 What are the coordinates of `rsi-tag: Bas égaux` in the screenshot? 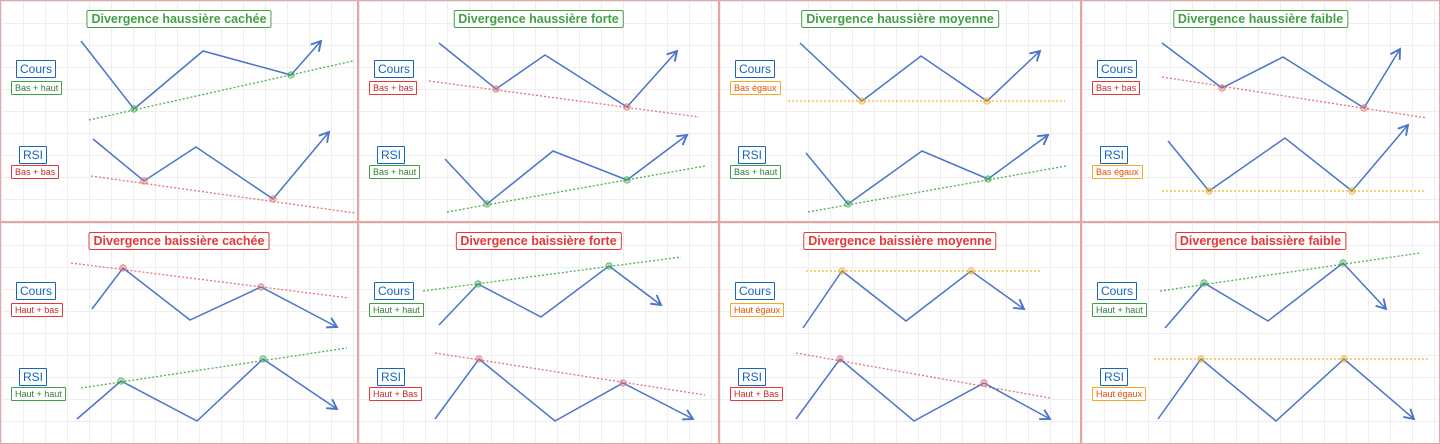 It's located at (1117, 172).